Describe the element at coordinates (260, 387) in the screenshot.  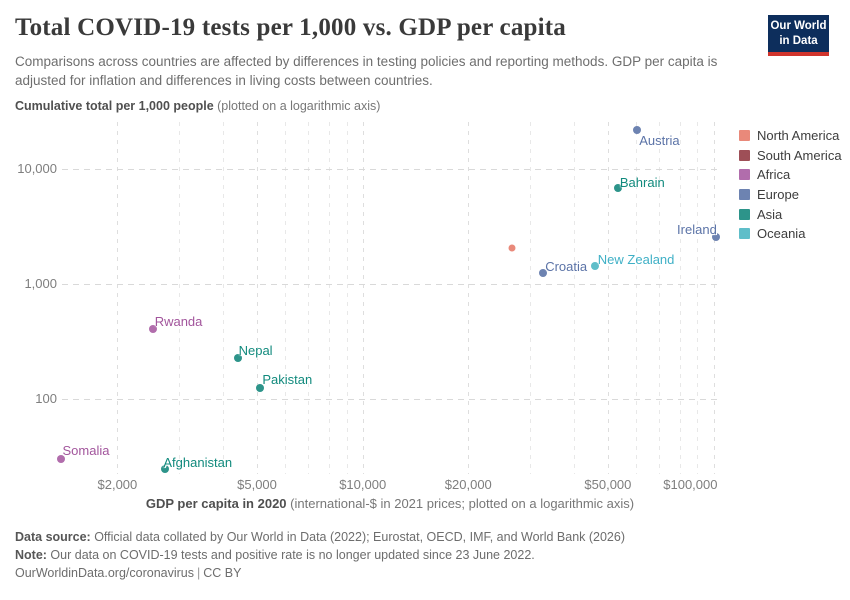
I see `data-point-pakistan` at that location.